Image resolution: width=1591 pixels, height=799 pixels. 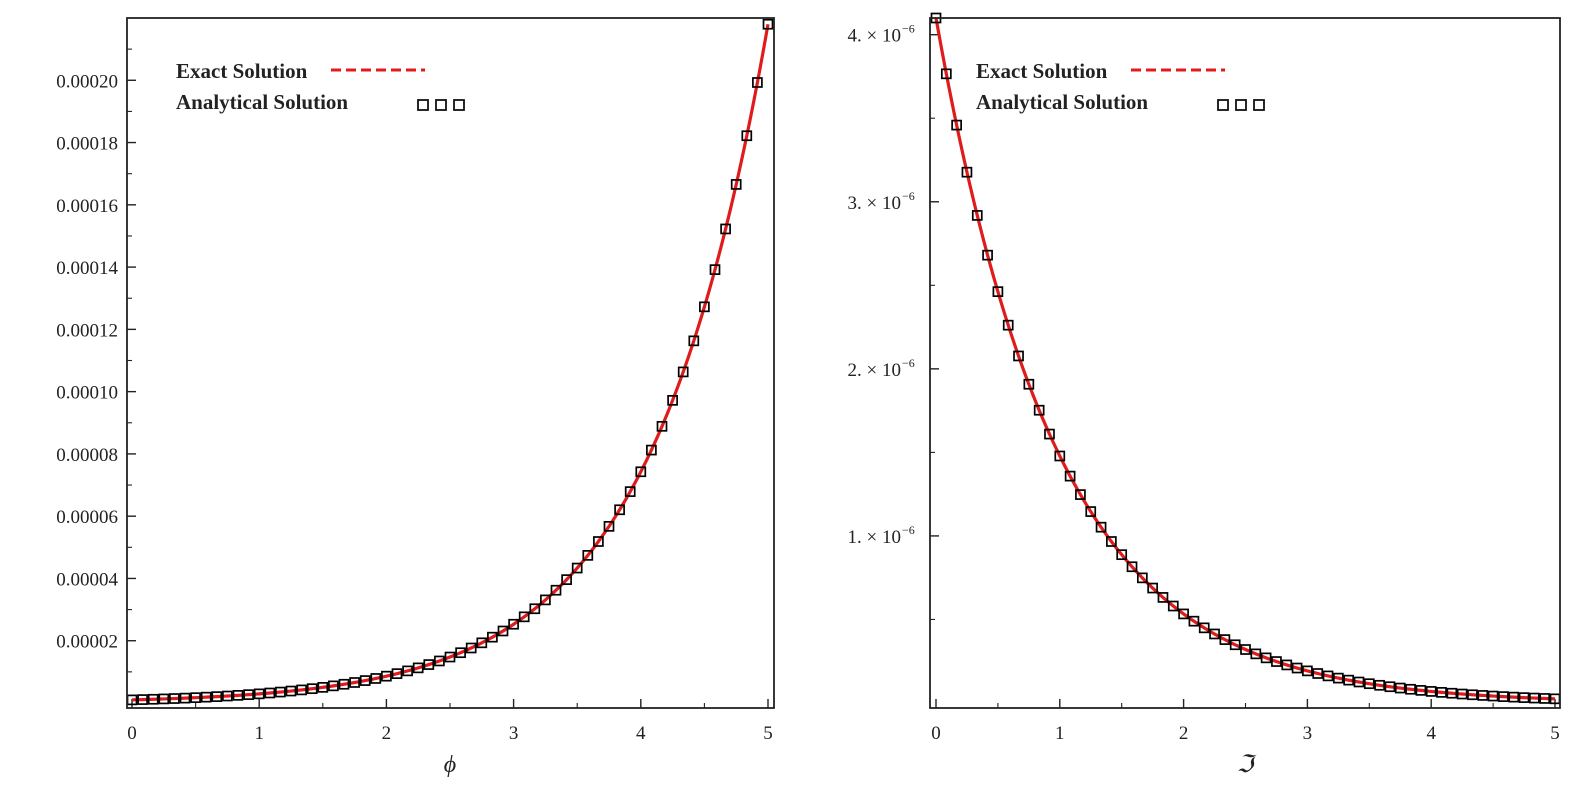 What do you see at coordinates (1308, 733) in the screenshot?
I see `x-tick-label: 3` at bounding box center [1308, 733].